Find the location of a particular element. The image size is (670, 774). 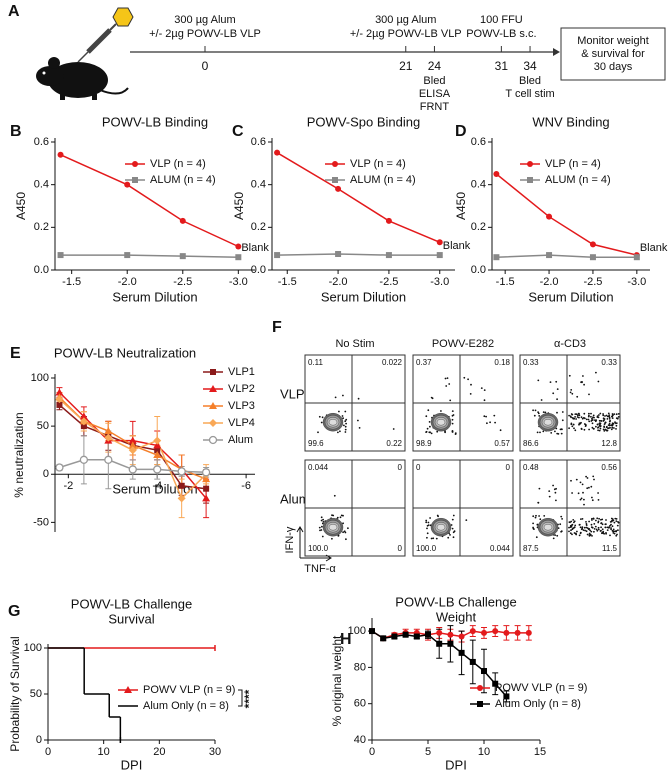

quadrant-percent: 0.57 is located at coordinates (502, 443).